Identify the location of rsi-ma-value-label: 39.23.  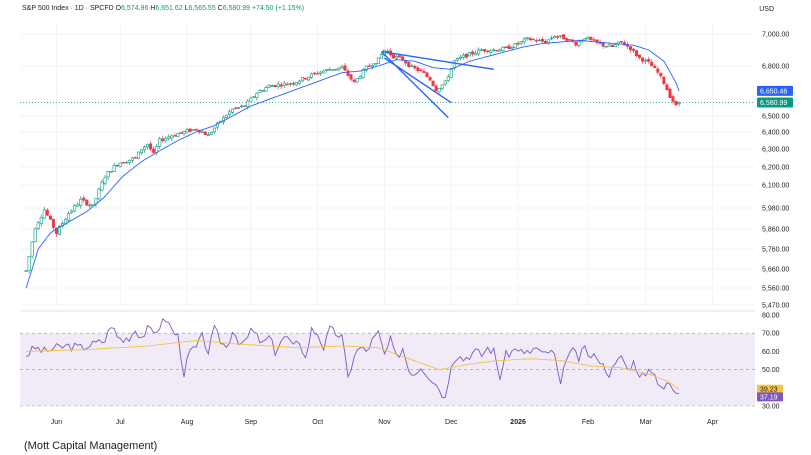
(769, 390).